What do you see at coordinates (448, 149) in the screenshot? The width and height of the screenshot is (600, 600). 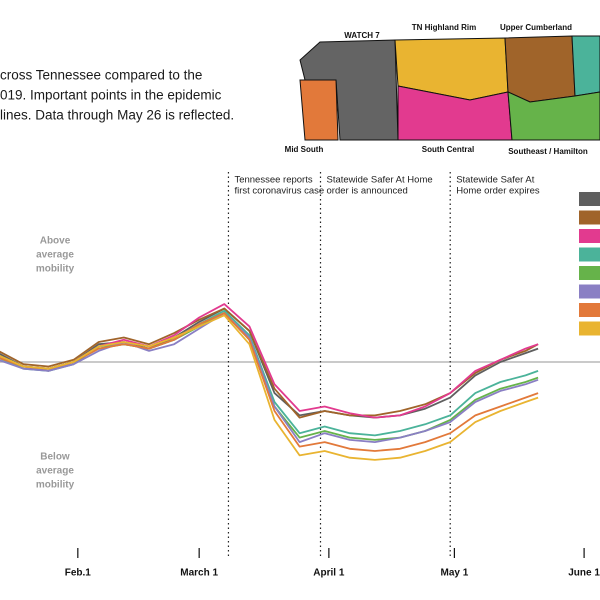 I see `region-label: South Central` at bounding box center [448, 149].